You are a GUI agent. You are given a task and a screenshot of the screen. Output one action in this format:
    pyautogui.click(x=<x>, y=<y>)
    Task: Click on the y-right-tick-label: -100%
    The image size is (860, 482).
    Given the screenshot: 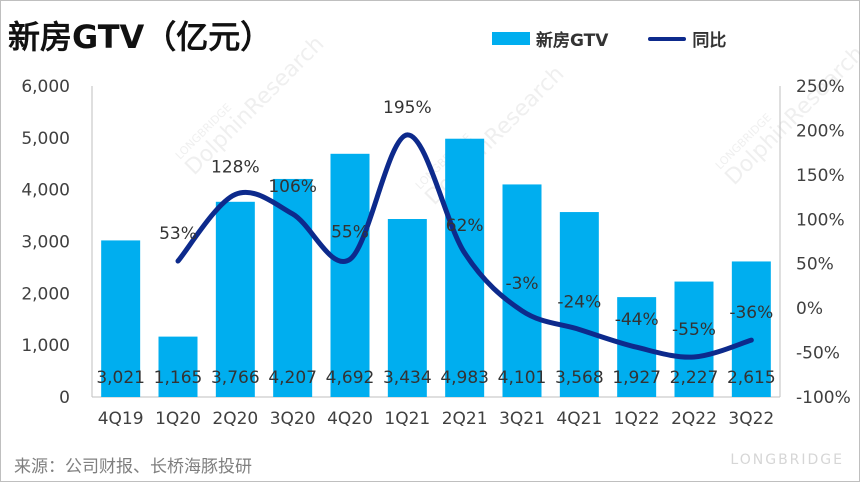 What is the action you would take?
    pyautogui.click(x=823, y=398)
    